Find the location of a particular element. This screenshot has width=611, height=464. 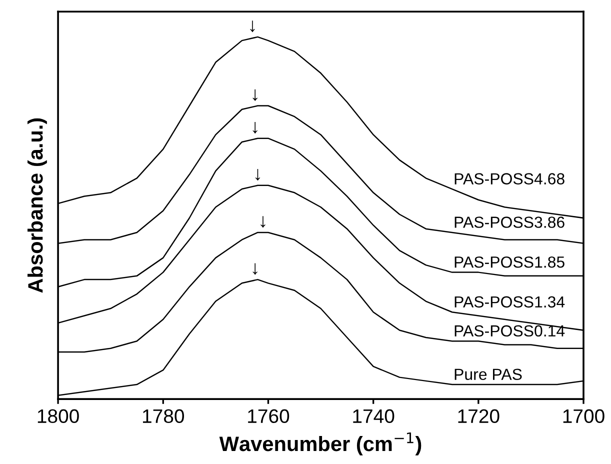

x-tick-label: 1740 is located at coordinates (373, 416).